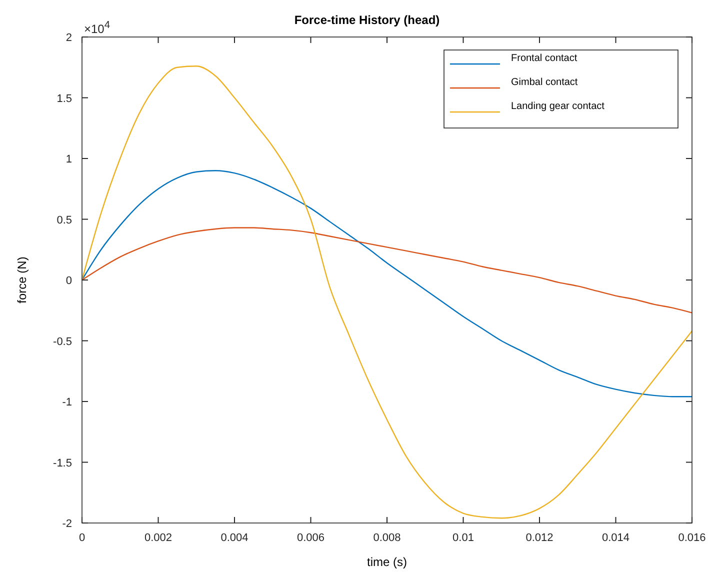 The width and height of the screenshot is (708, 574). Describe the element at coordinates (544, 58) in the screenshot. I see `legend-label: Frontal contact` at that location.